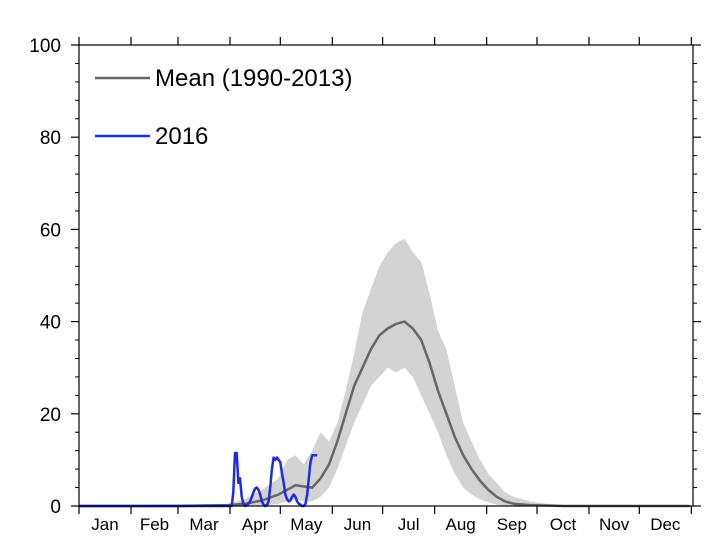 Image resolution: width=706 pixels, height=543 pixels. I want to click on month-label: Jan, so click(104, 524).